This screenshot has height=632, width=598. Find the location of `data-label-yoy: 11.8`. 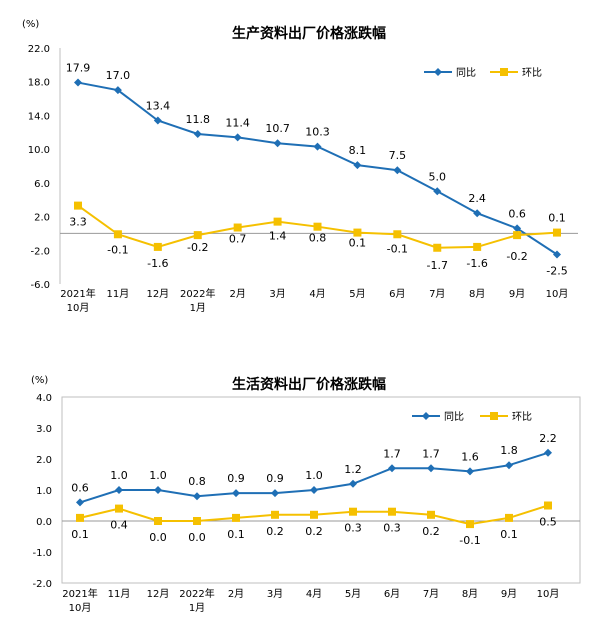

data-label-yoy: 11.8 is located at coordinates (198, 119).